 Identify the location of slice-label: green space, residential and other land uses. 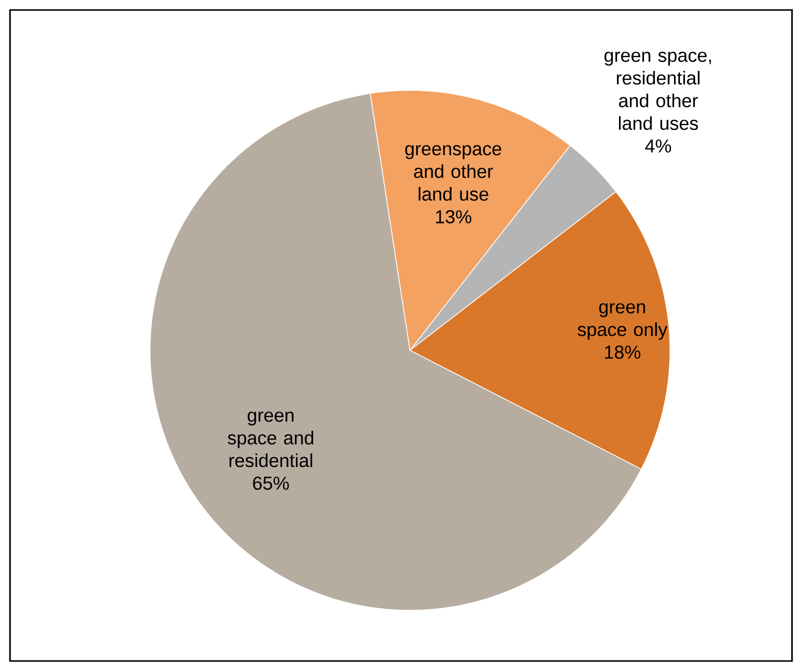
(657, 91).